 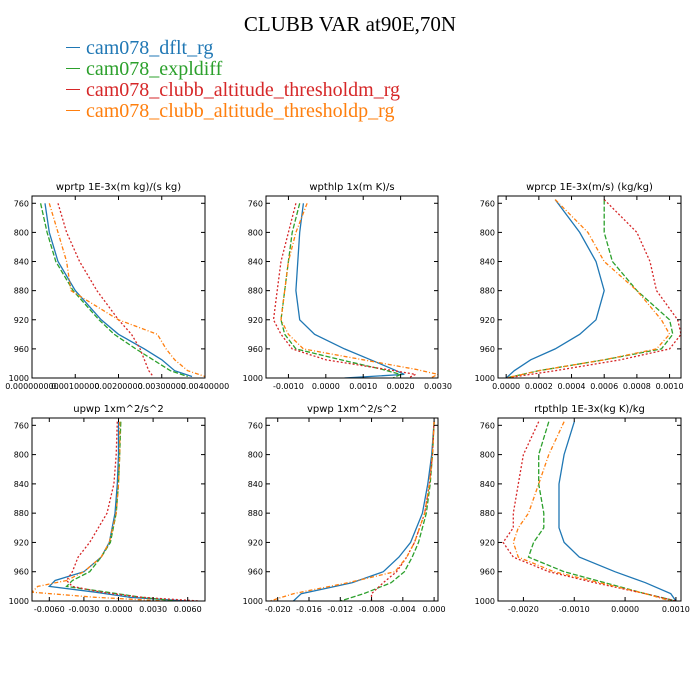 I want to click on panel-title: wprtp 1E-3x(m kg)/(s kg), so click(x=118, y=187).